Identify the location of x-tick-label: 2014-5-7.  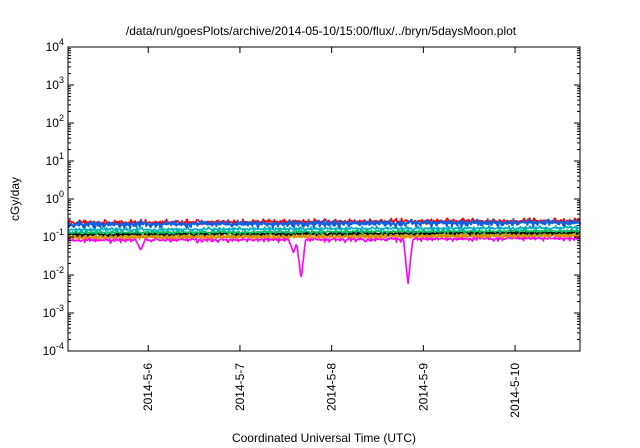
(240, 387).